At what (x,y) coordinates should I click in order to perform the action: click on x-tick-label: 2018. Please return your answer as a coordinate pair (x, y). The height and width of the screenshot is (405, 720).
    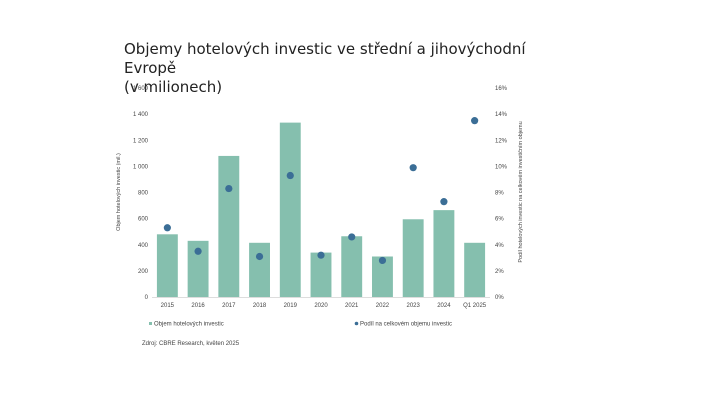
    Looking at the image, I should click on (260, 306).